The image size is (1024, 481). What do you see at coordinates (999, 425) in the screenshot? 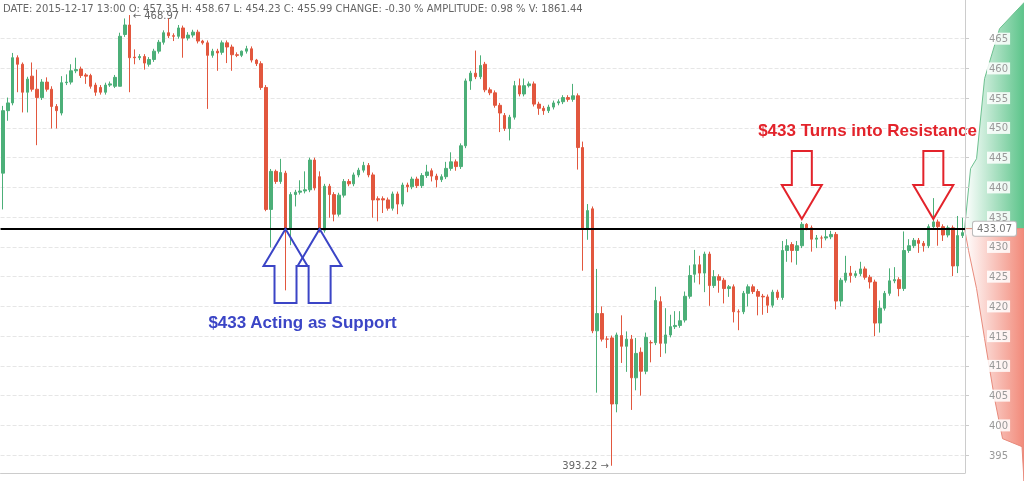
I see `y-tick-label: 400` at bounding box center [999, 425].